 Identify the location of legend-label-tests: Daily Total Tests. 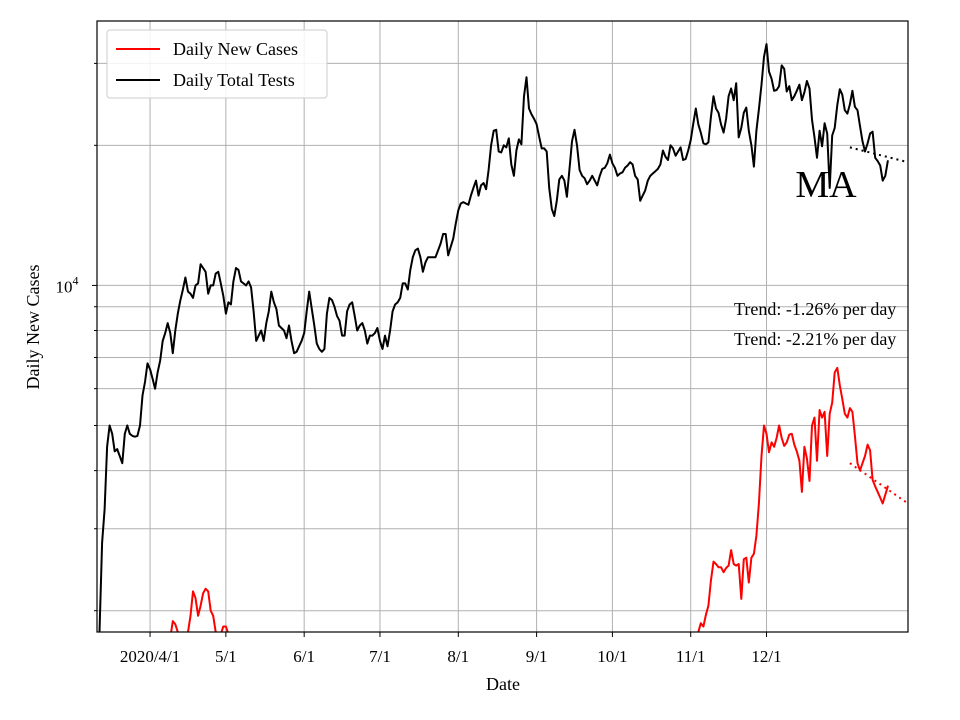
(234, 80).